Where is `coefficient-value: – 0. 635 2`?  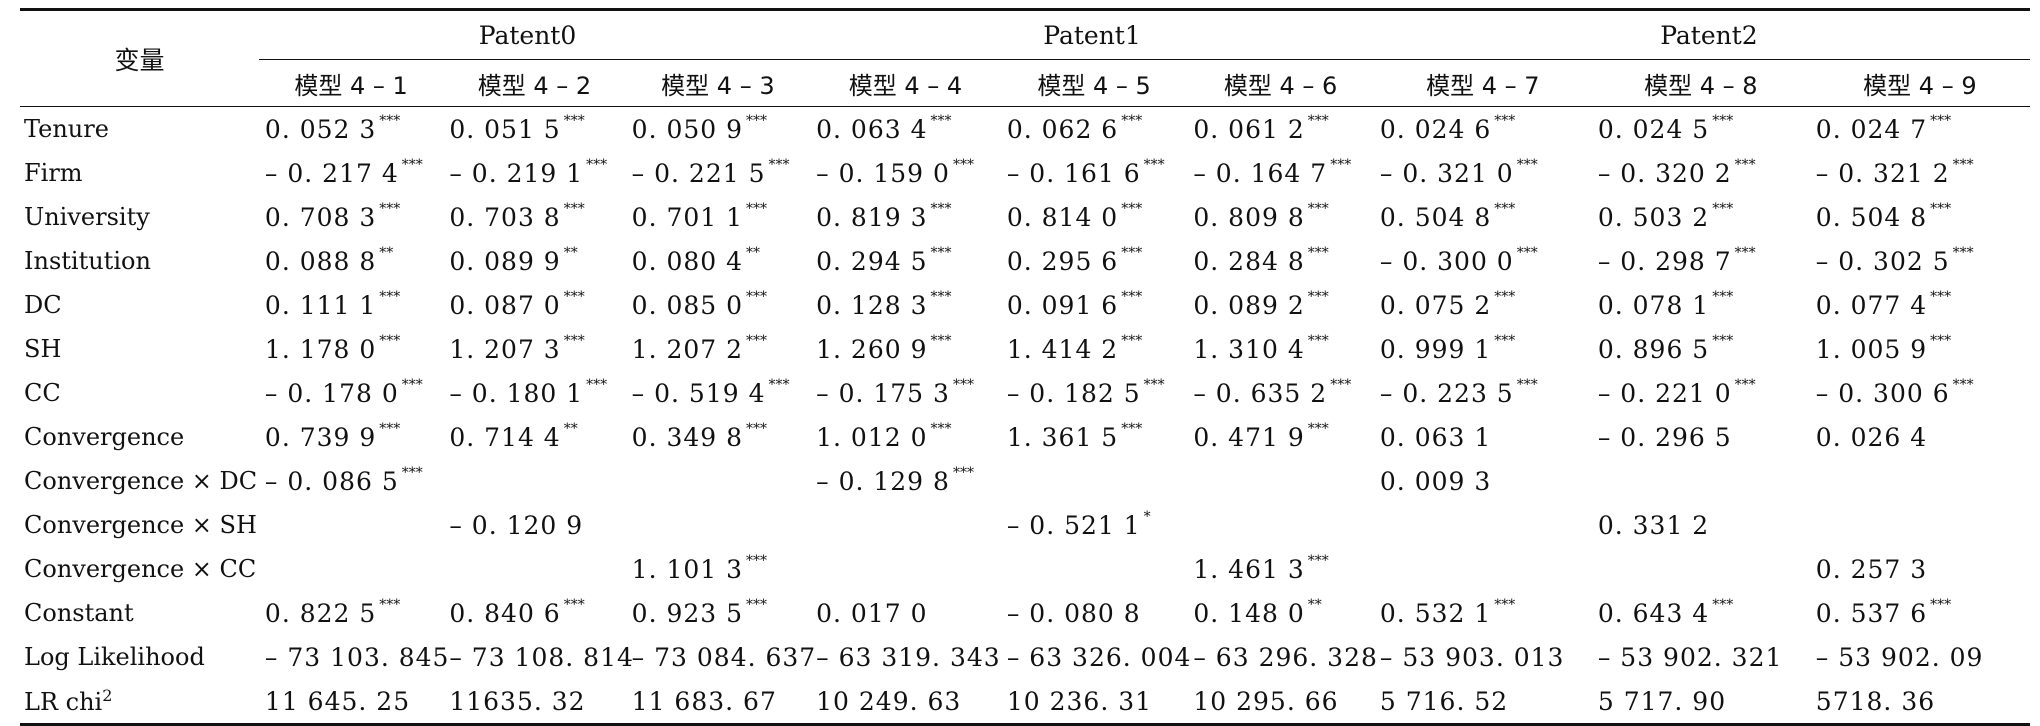
coefficient-value: – 0. 635 2 is located at coordinates (1260, 393).